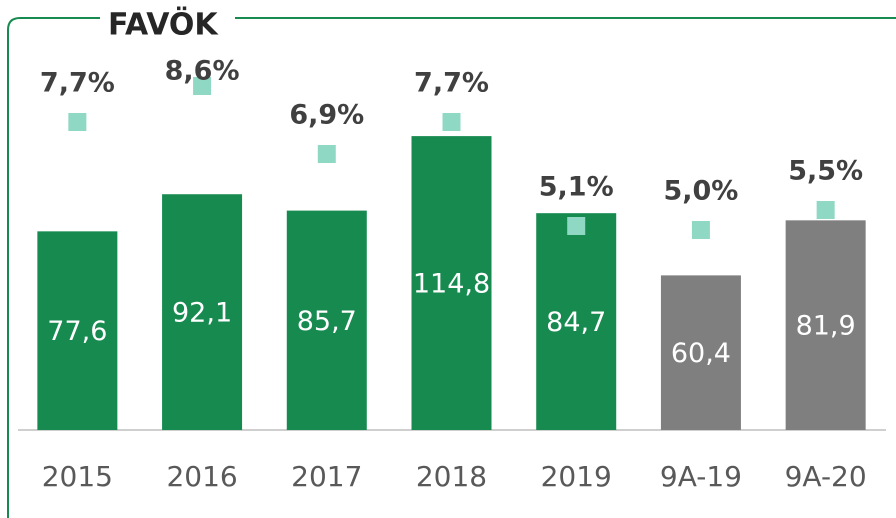 This screenshot has height=518, width=896. I want to click on marker-value-label: 5,0%, so click(700, 191).